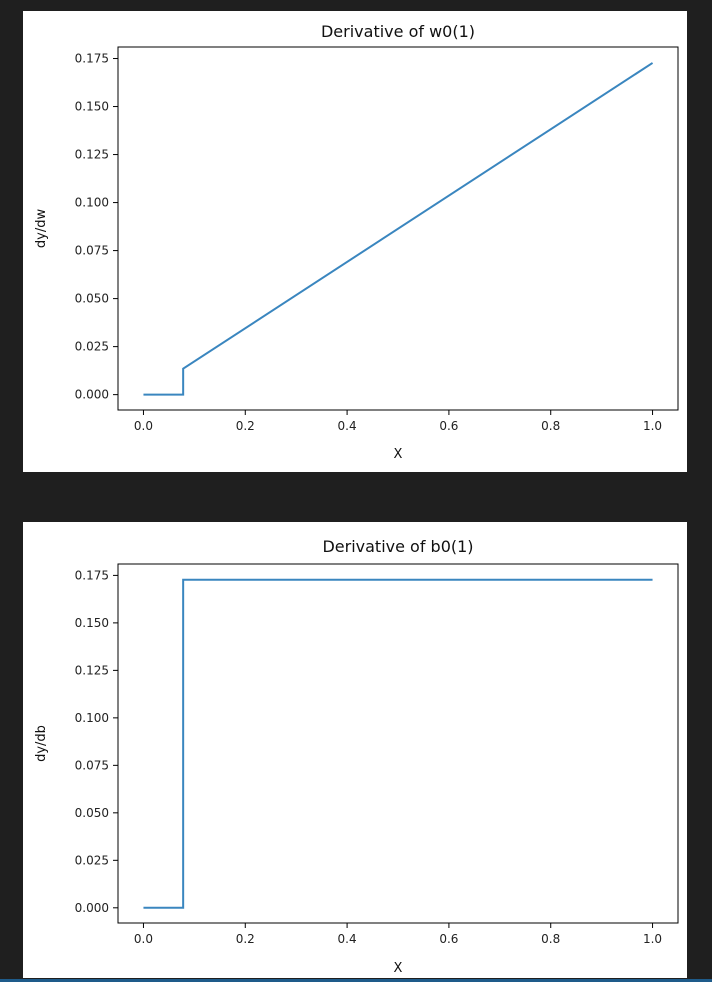 The height and width of the screenshot is (982, 712). I want to click on chart-title: Derivative of b0(1), so click(397, 546).